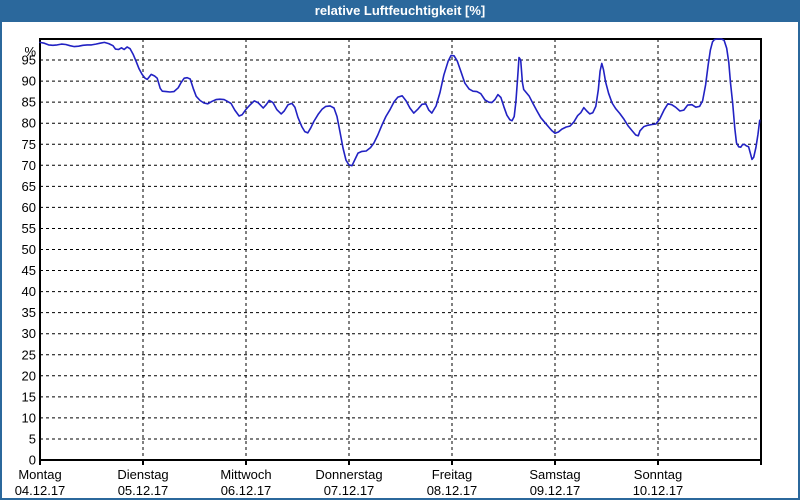 Image resolution: width=800 pixels, height=500 pixels. I want to click on day-name-label: Samstag, so click(554, 474).